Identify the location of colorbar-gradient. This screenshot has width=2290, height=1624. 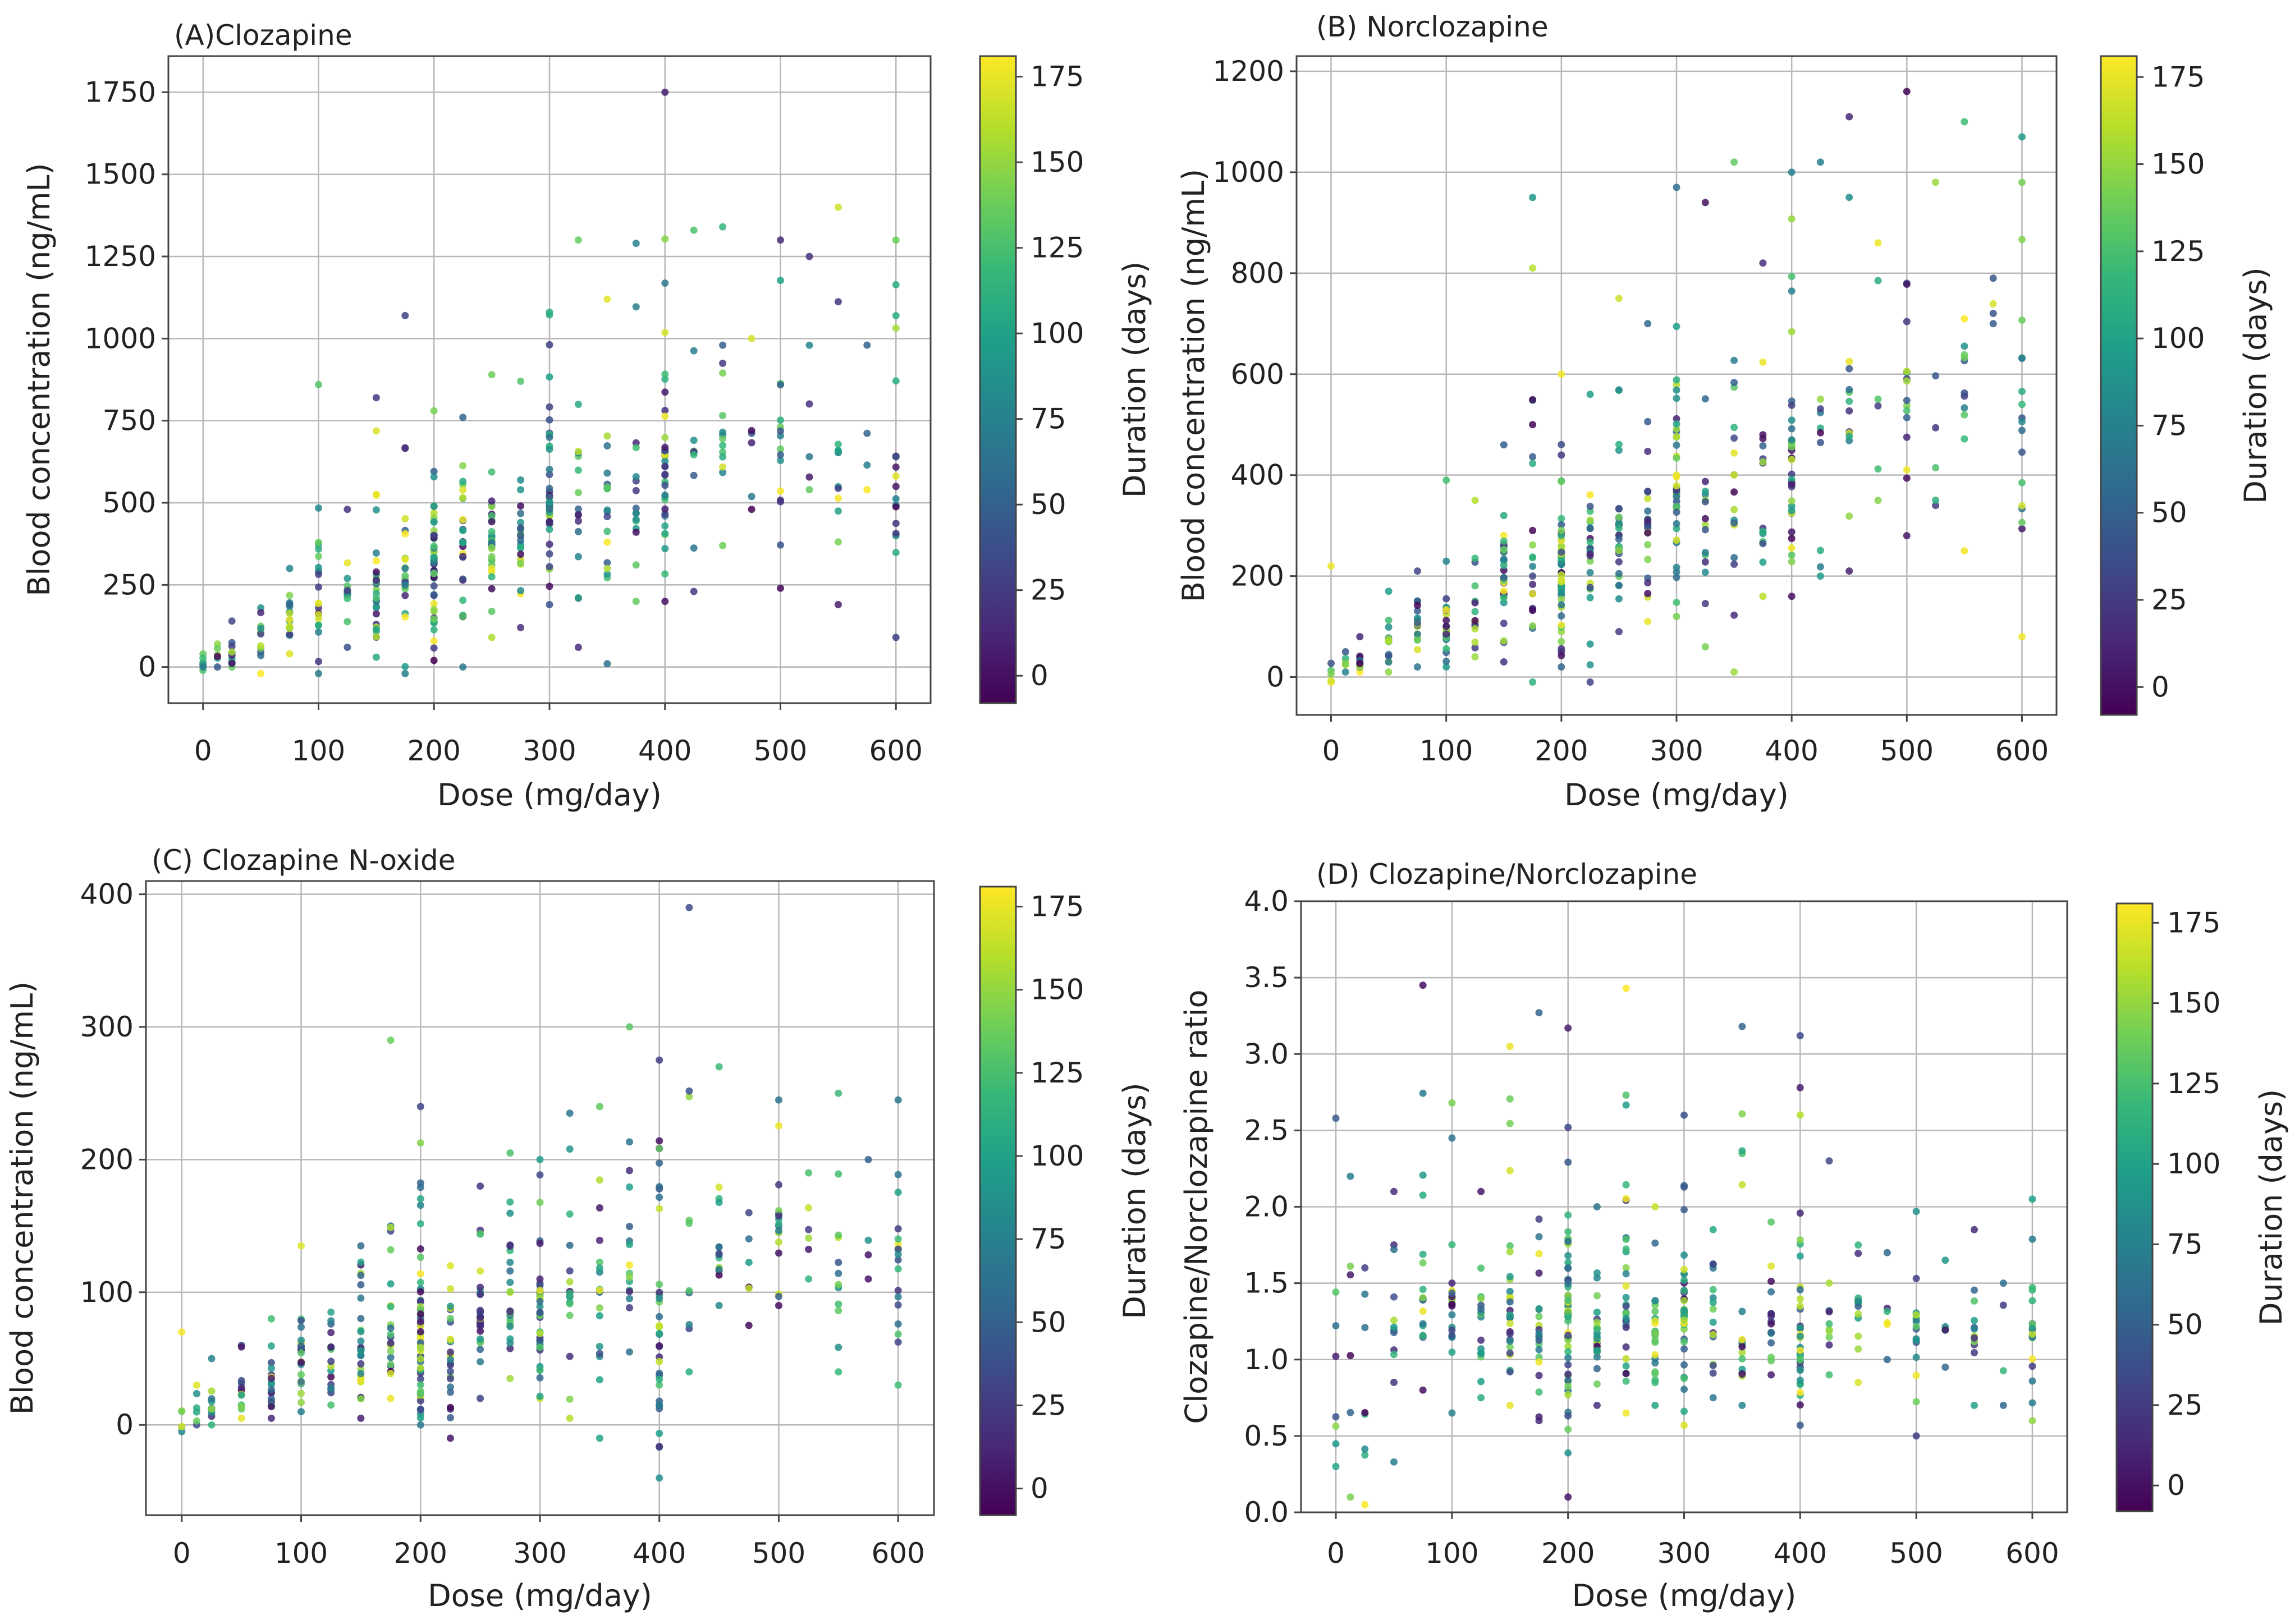
(998, 1201).